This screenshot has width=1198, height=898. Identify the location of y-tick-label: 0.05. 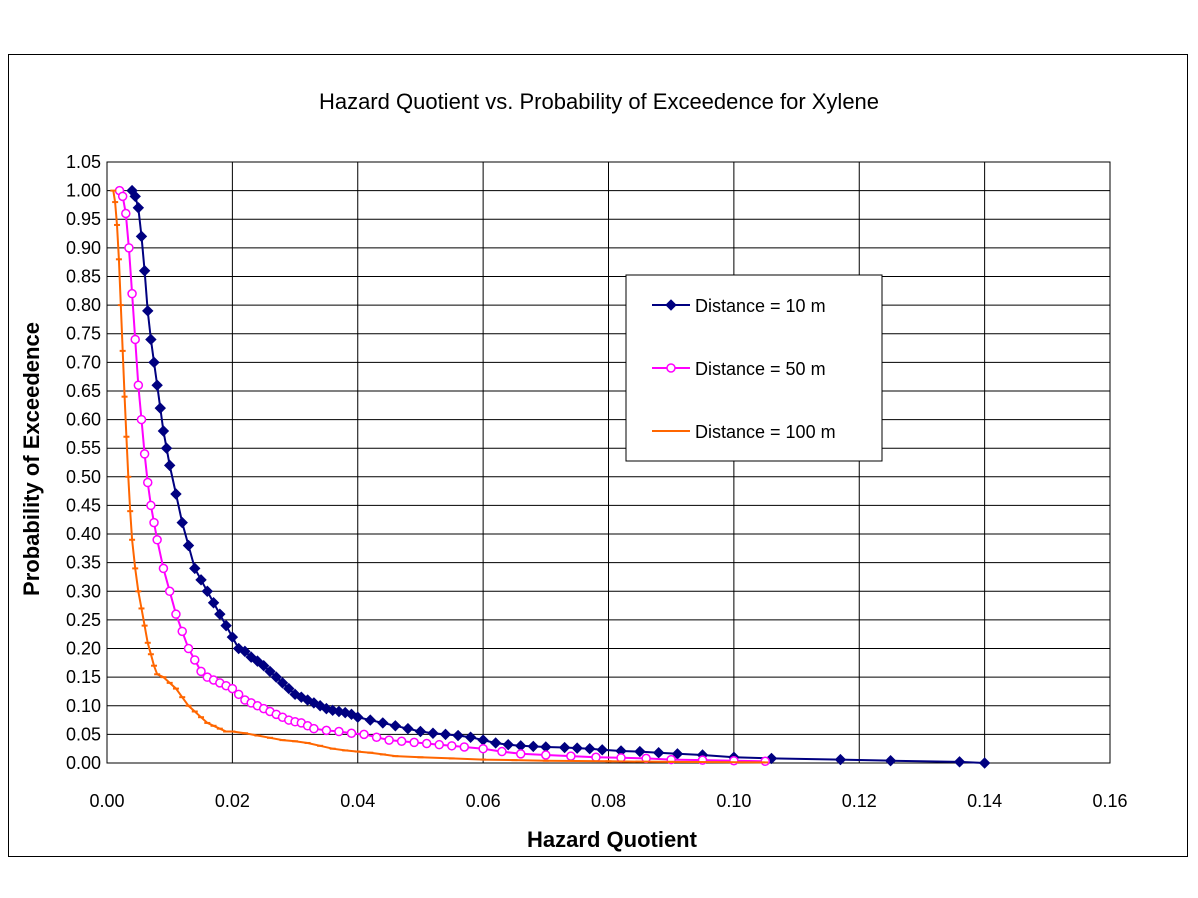
(83, 734).